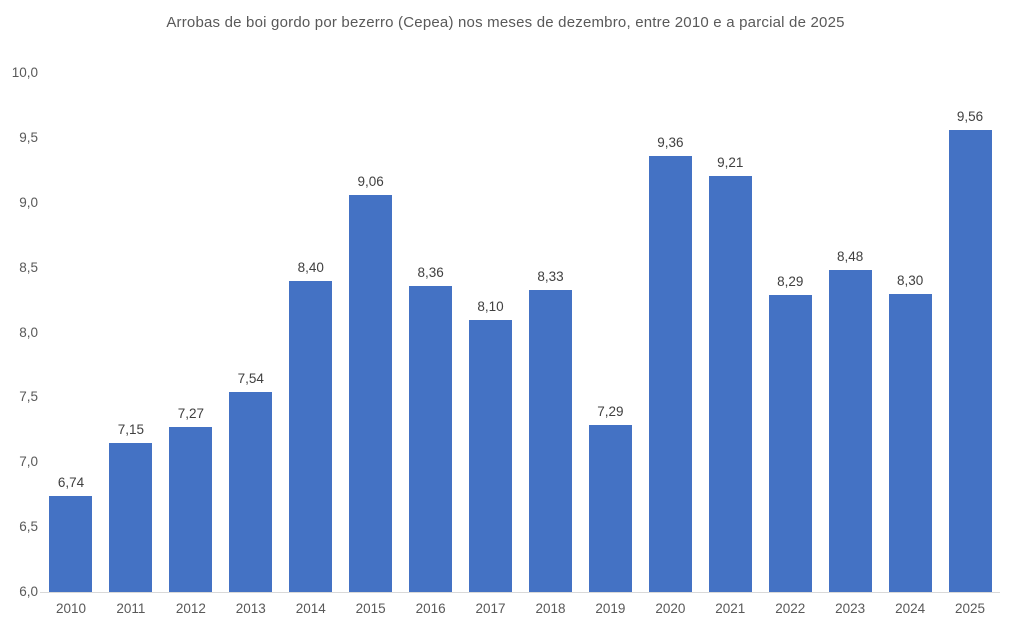 The height and width of the screenshot is (629, 1011). Describe the element at coordinates (28, 137) in the screenshot. I see `y-tick-label: 9,5` at that location.